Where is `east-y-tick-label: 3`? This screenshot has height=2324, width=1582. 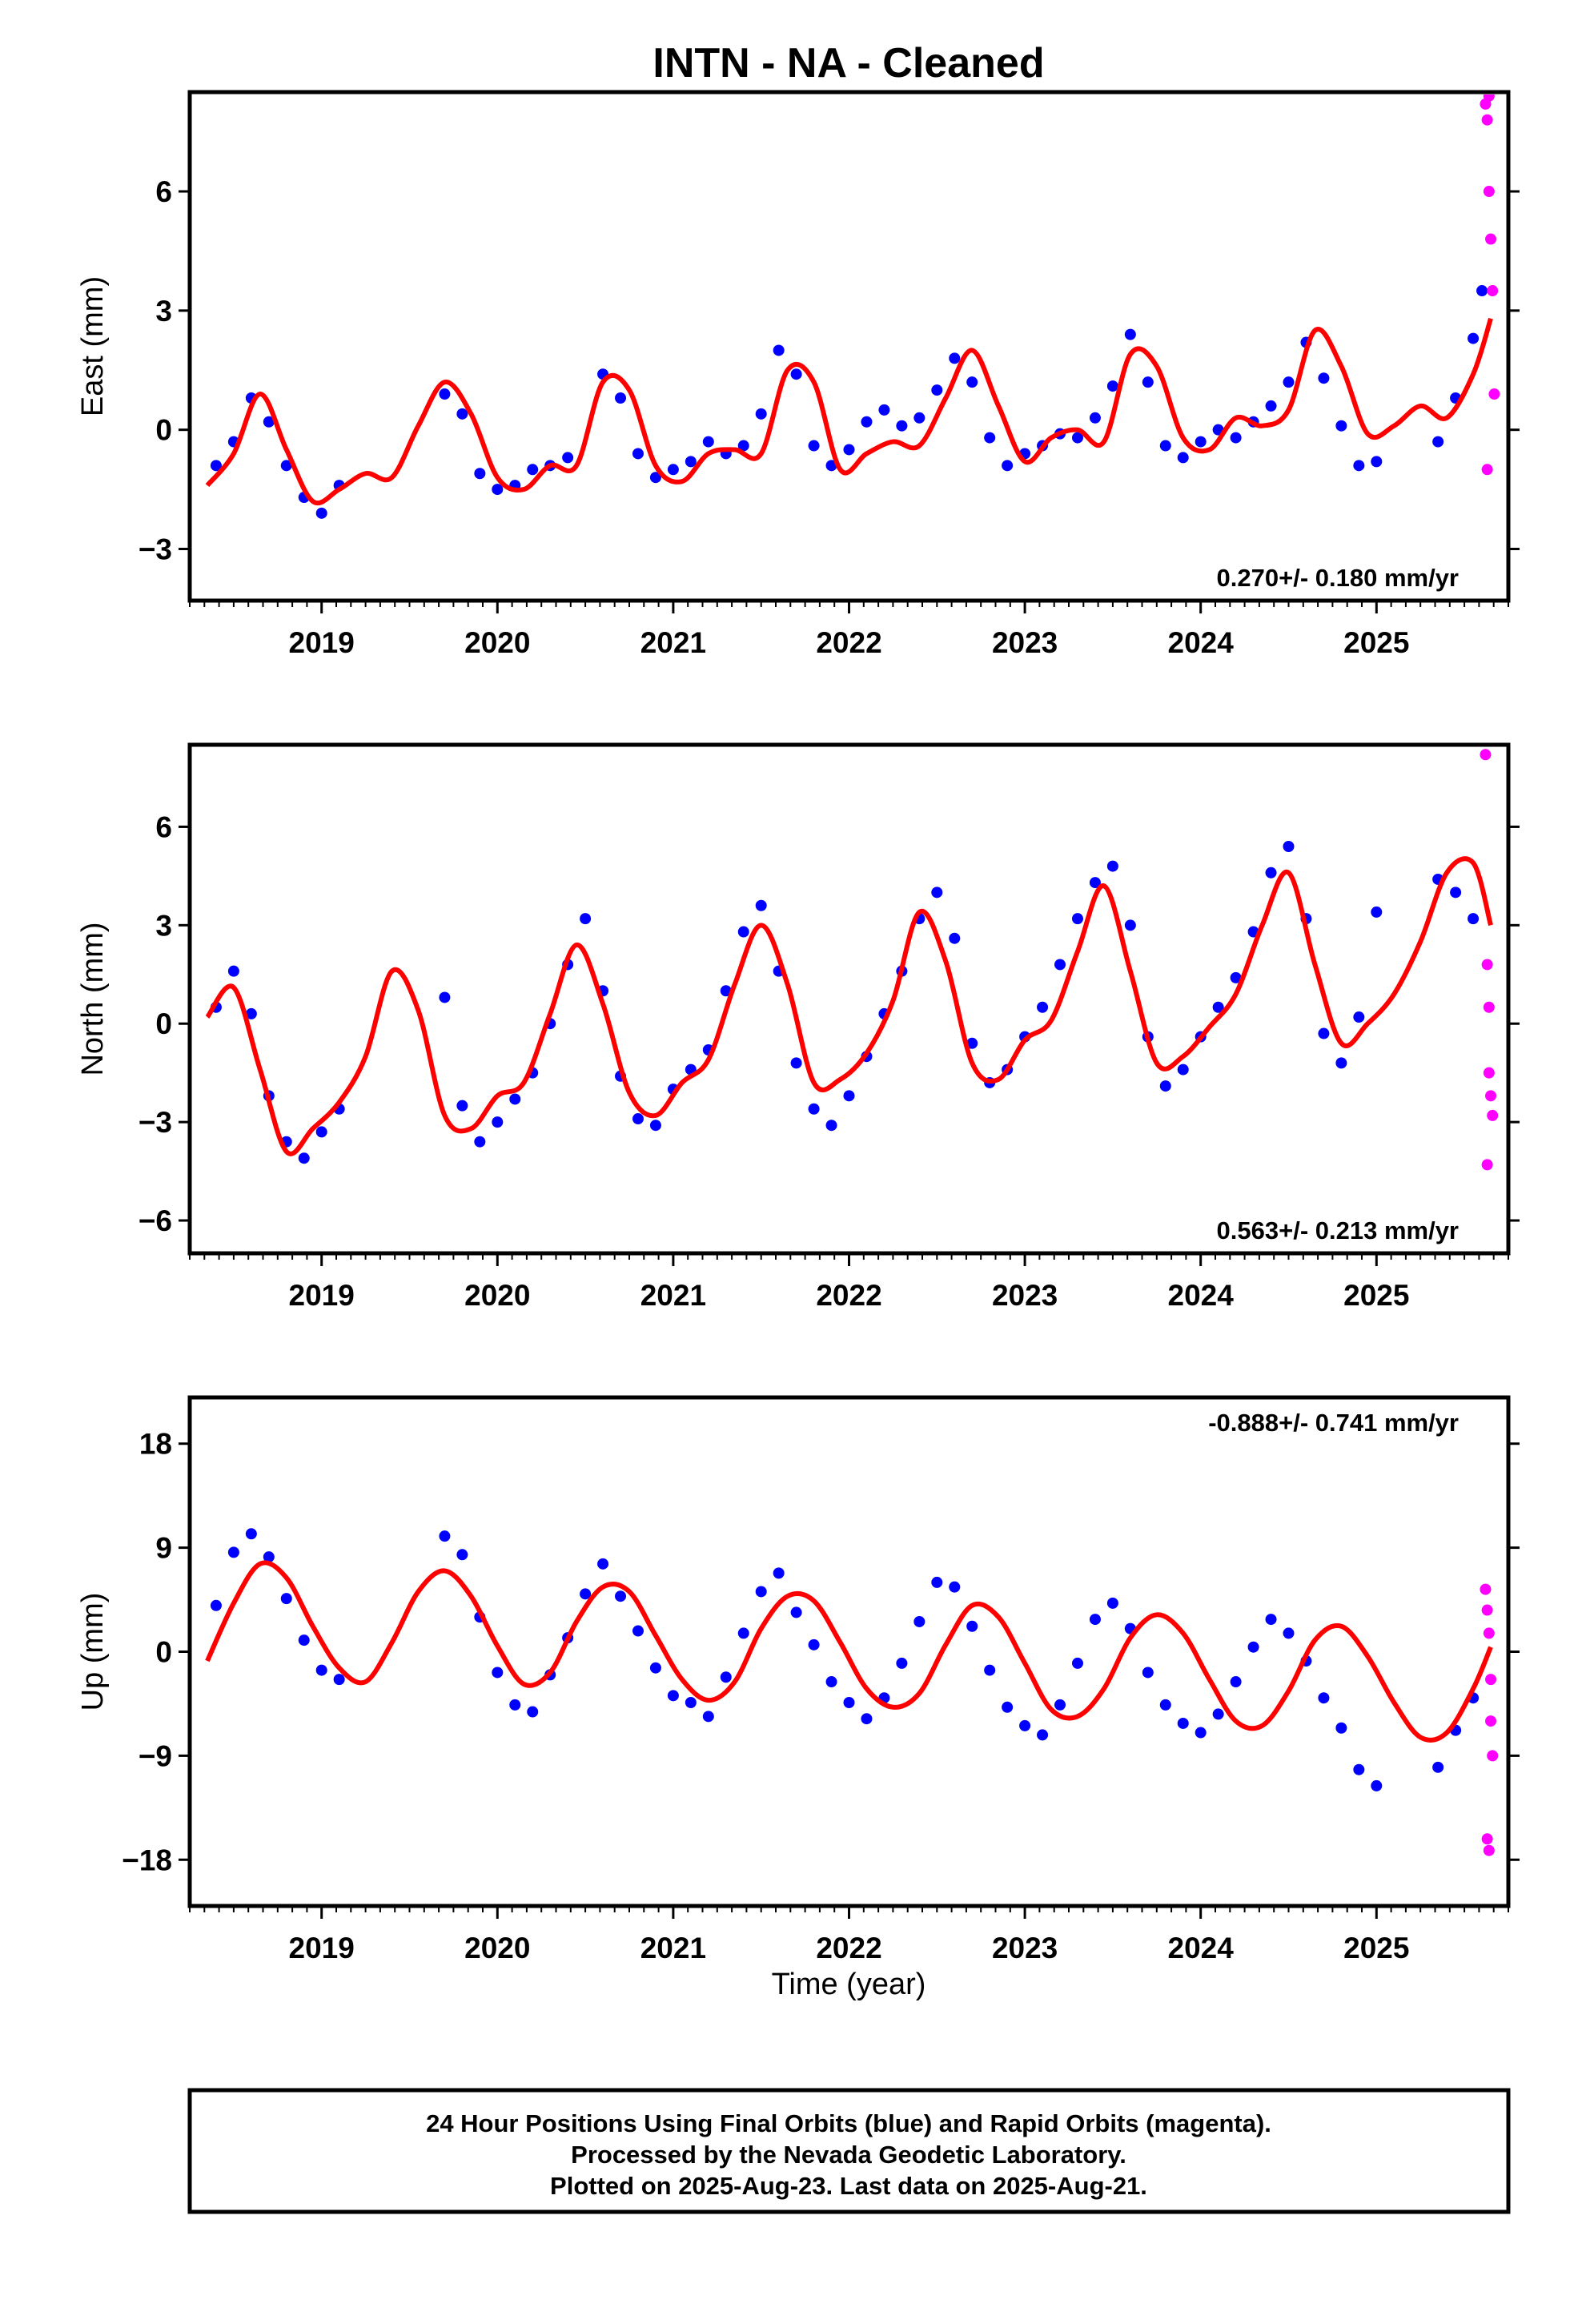 east-y-tick-label: 3 is located at coordinates (164, 311).